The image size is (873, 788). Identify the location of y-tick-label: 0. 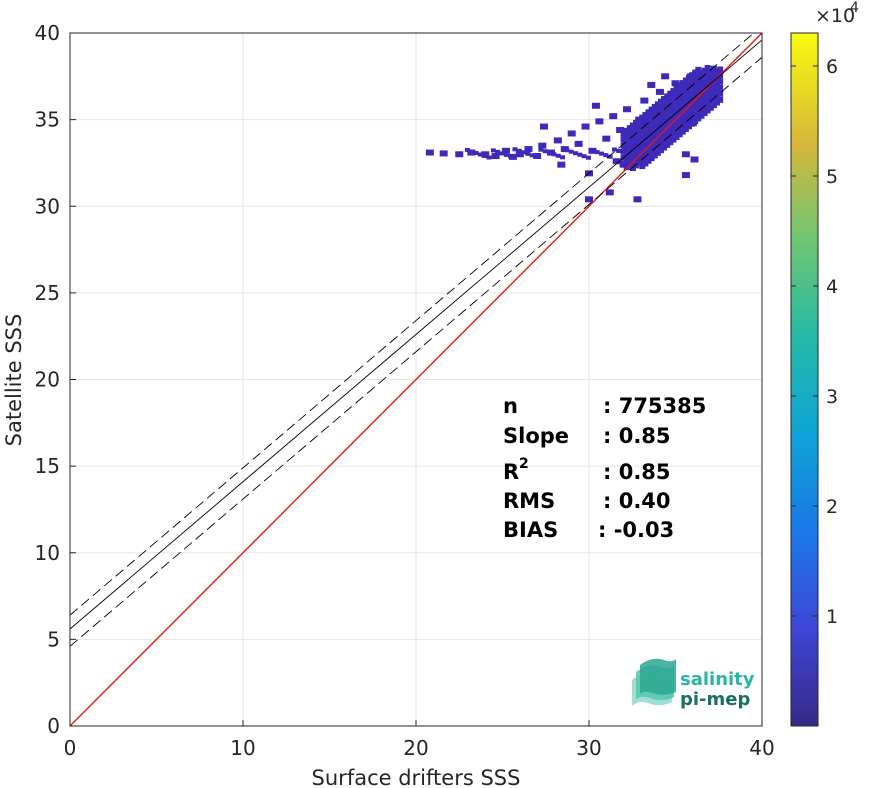
(53, 726).